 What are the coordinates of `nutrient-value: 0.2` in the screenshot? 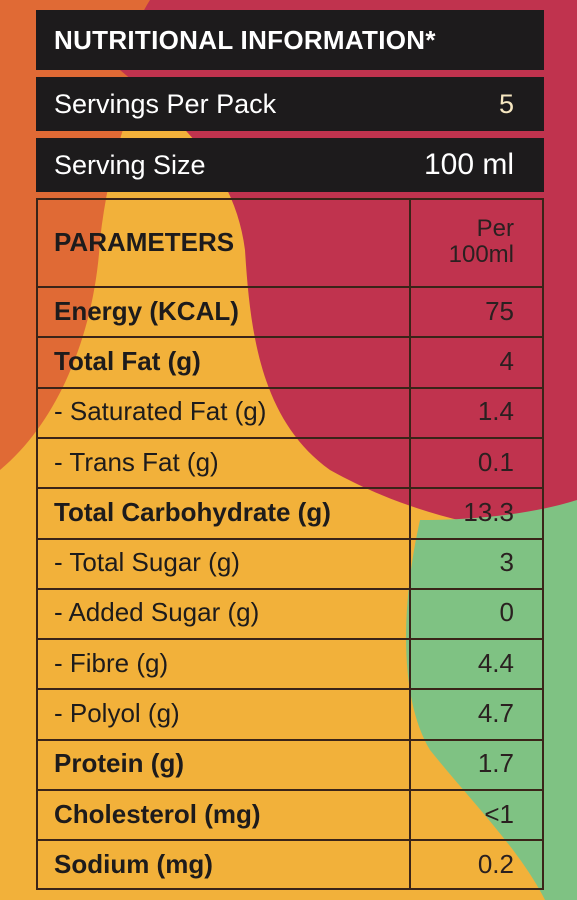 It's located at (495, 863).